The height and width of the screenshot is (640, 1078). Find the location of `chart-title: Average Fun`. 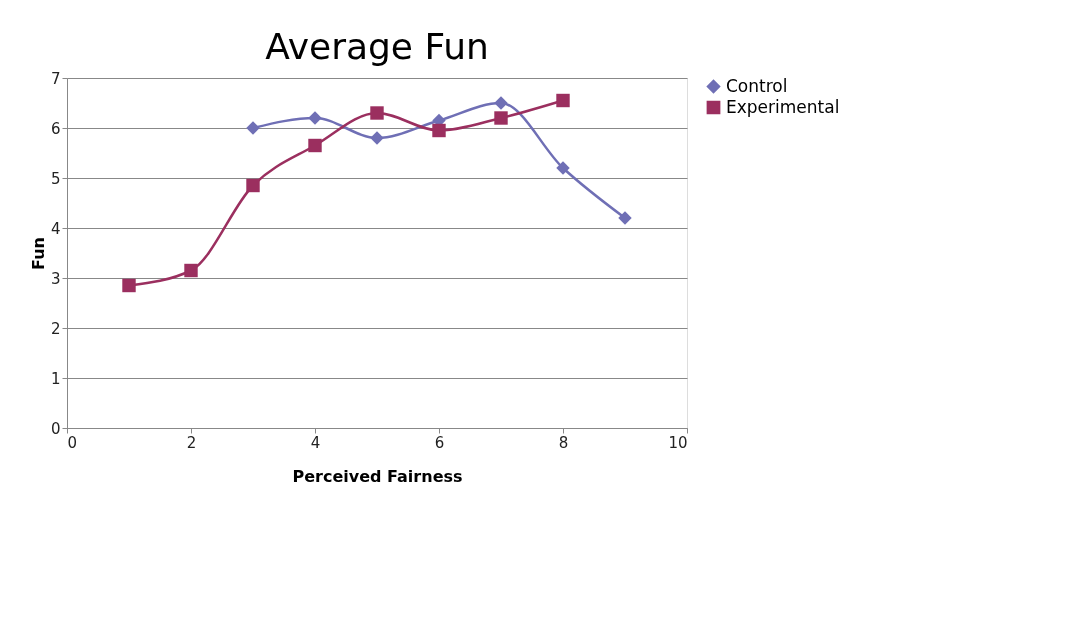

chart-title: Average Fun is located at coordinates (377, 46).